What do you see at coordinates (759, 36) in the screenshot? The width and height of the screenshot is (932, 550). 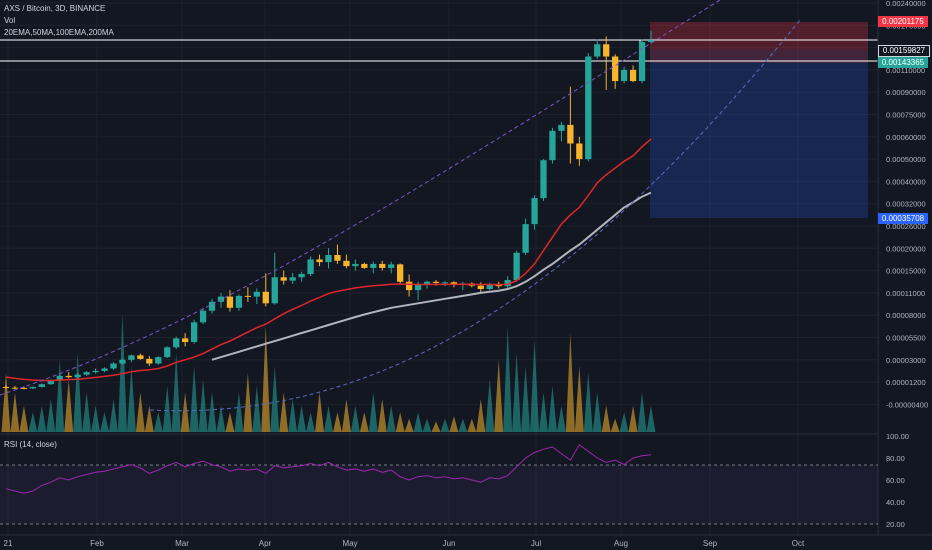 I see `stop-loss-zone` at bounding box center [759, 36].